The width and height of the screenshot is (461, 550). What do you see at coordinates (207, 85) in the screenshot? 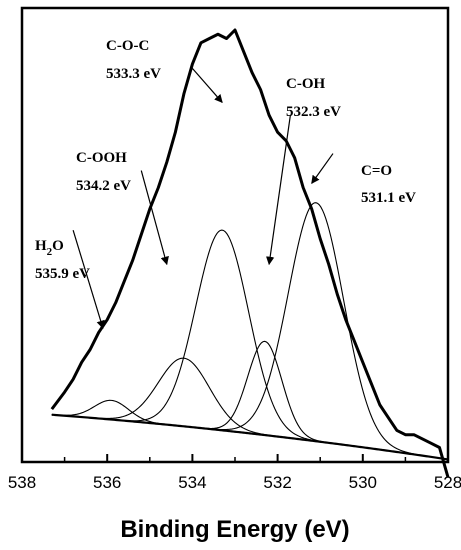
I see `annotation-coc-arrow` at bounding box center [207, 85].